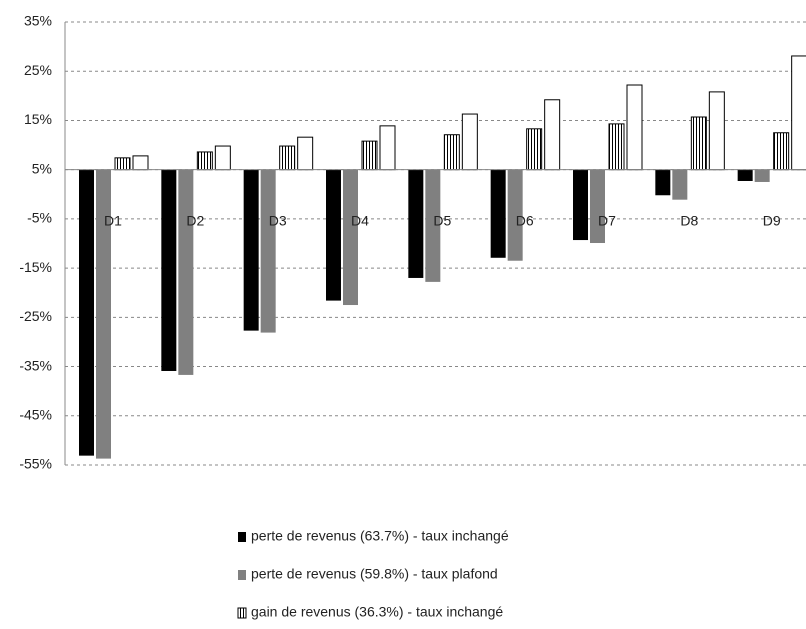 The height and width of the screenshot is (629, 806). I want to click on x-tick-label: D8, so click(689, 221).